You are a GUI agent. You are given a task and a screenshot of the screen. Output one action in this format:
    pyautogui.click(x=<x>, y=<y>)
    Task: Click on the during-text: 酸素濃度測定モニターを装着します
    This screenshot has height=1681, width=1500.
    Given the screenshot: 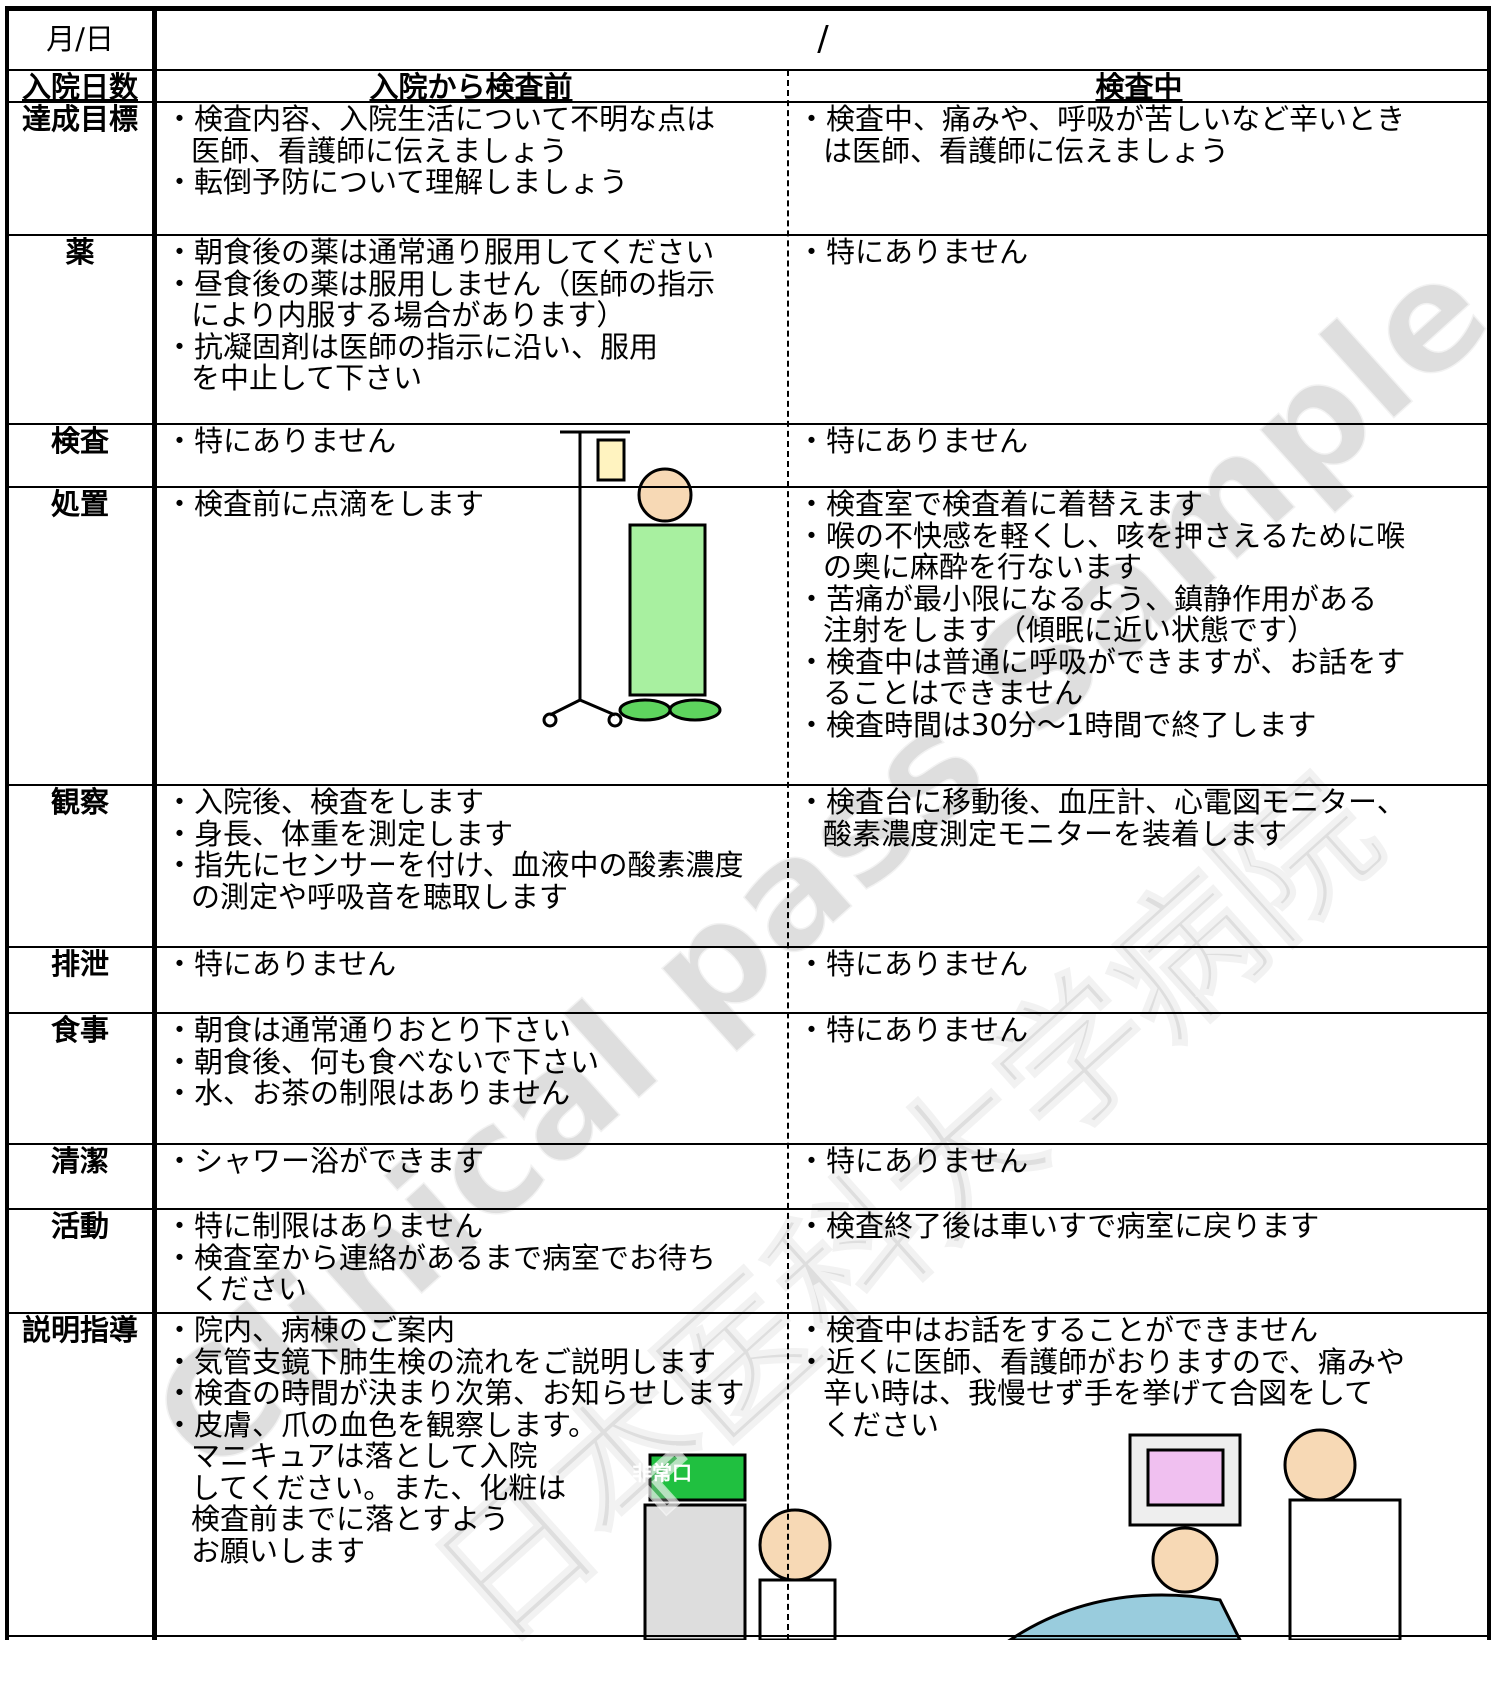 What is the action you would take?
    pyautogui.click(x=1055, y=833)
    